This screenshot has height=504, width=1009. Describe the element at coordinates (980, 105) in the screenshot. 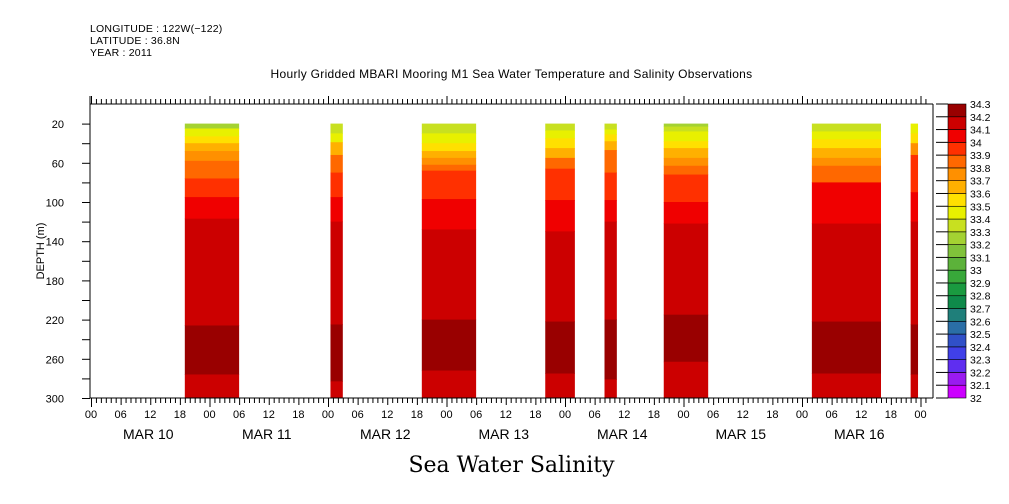

I see `colorbar-label: 34.3` at that location.